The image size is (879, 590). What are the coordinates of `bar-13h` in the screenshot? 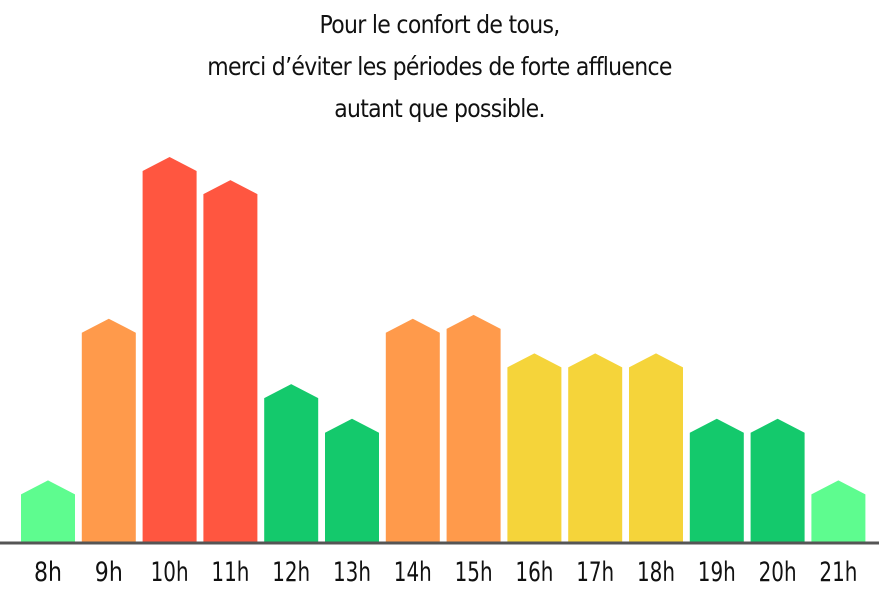 It's located at (352, 480).